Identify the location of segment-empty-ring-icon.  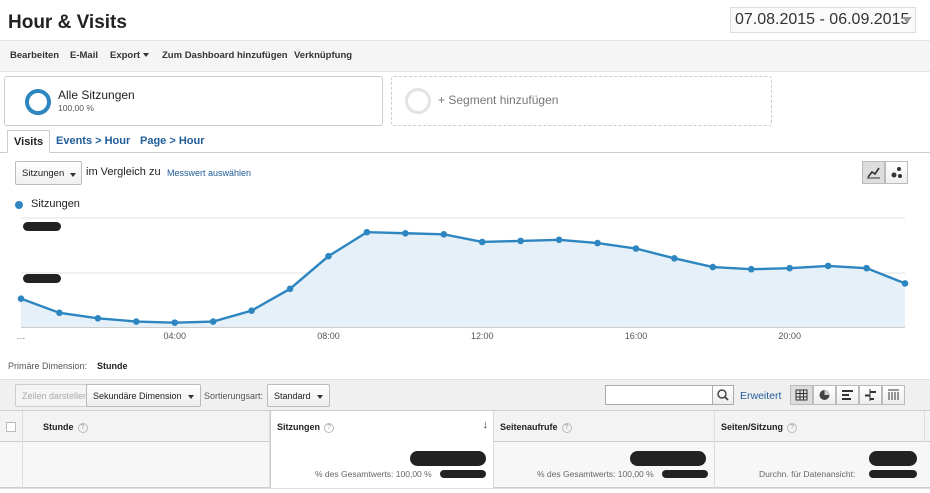
(418, 101).